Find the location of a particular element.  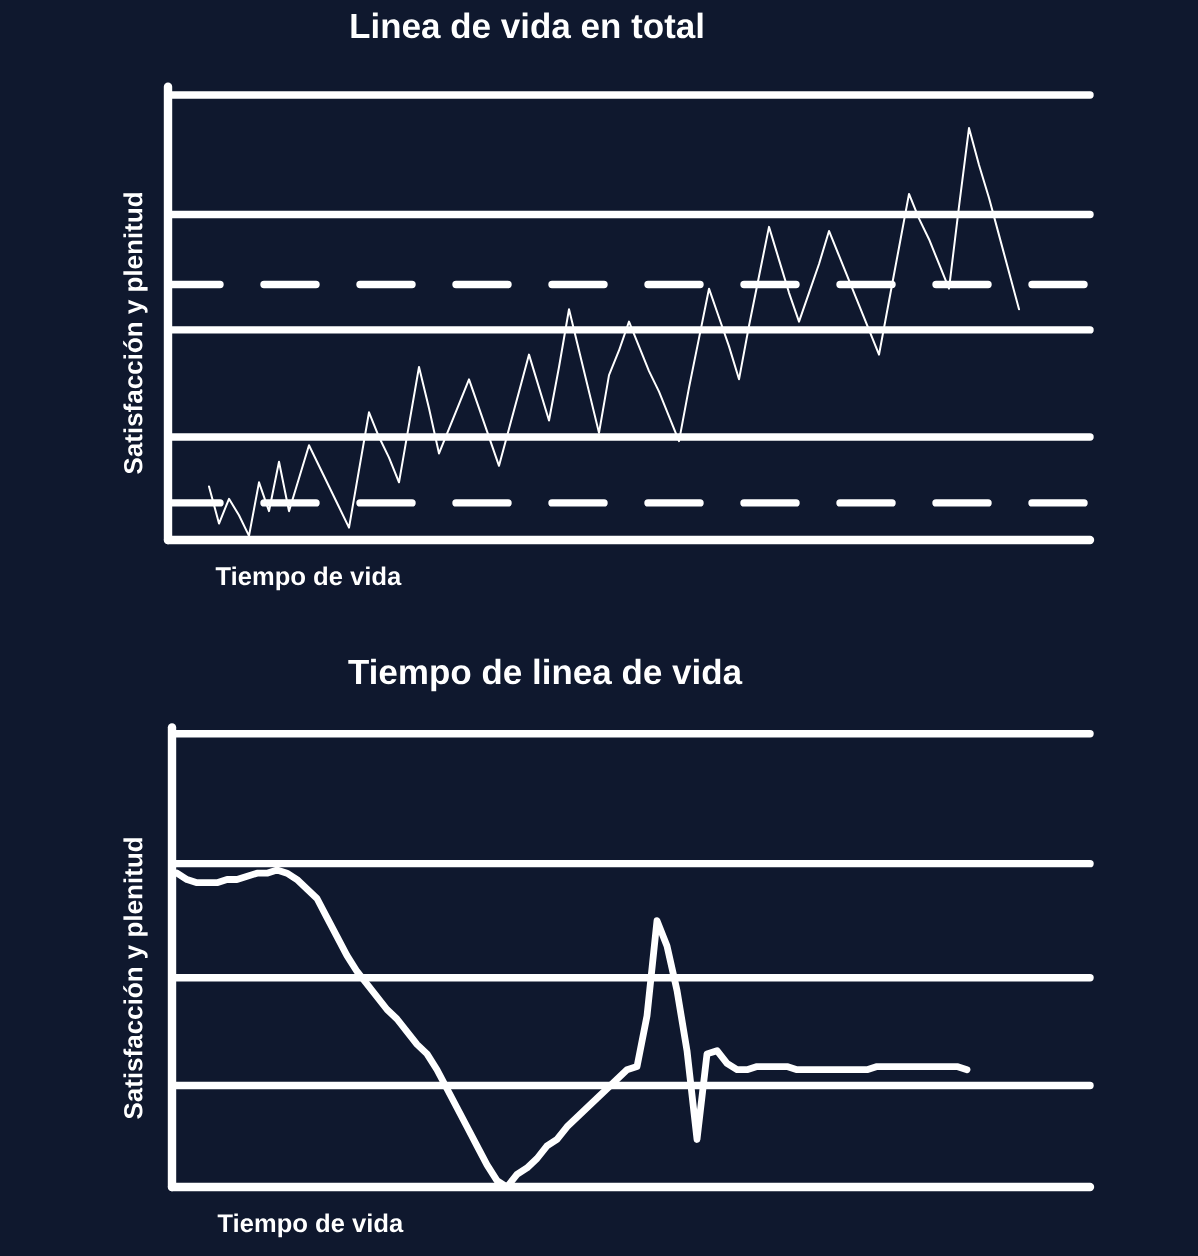

chart-title: Linea de vida en total is located at coordinates (527, 25).